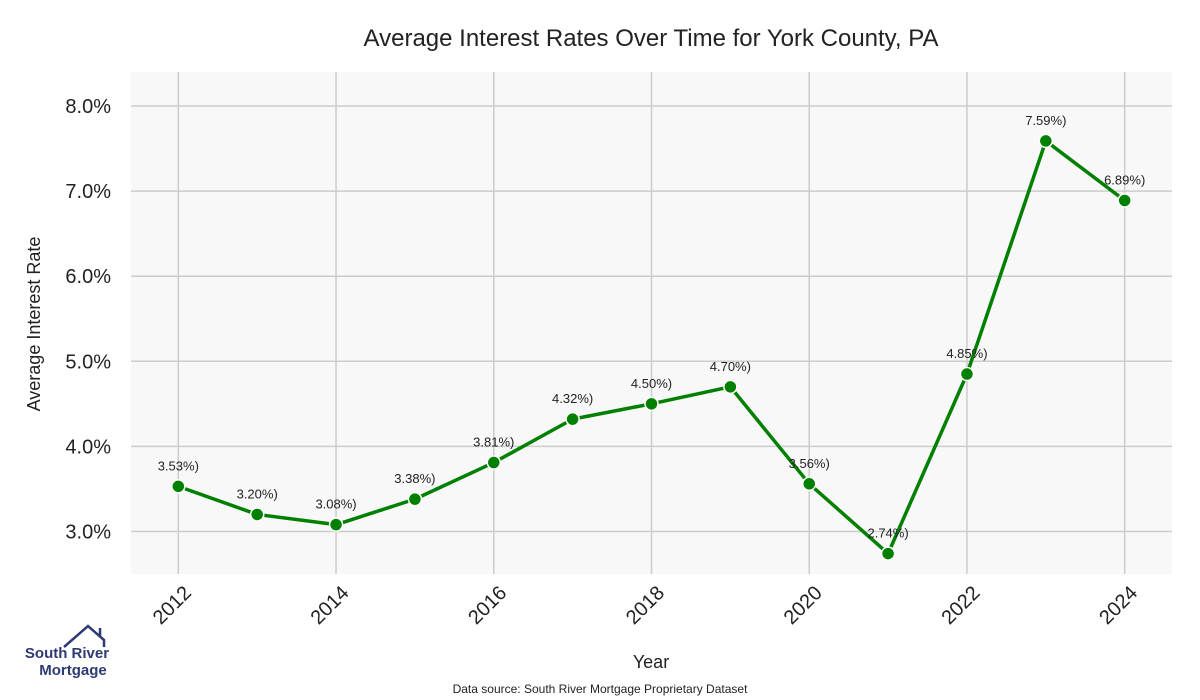 The width and height of the screenshot is (1200, 700). I want to click on data-label: 7.59%), so click(1045, 120).